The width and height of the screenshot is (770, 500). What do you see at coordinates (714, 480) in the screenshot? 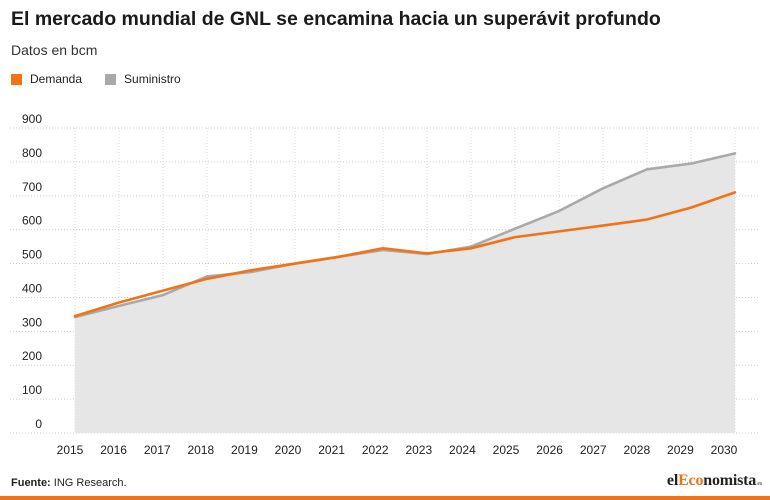
I see `brand-logo: elEconomista.es` at bounding box center [714, 480].